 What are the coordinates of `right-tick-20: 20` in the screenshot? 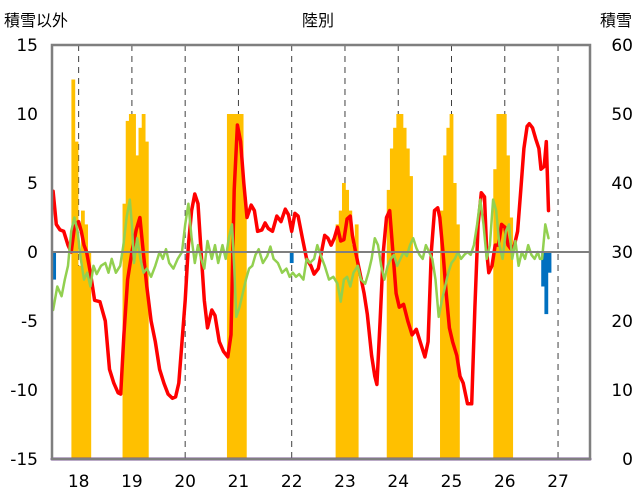 It's located at (622, 322).